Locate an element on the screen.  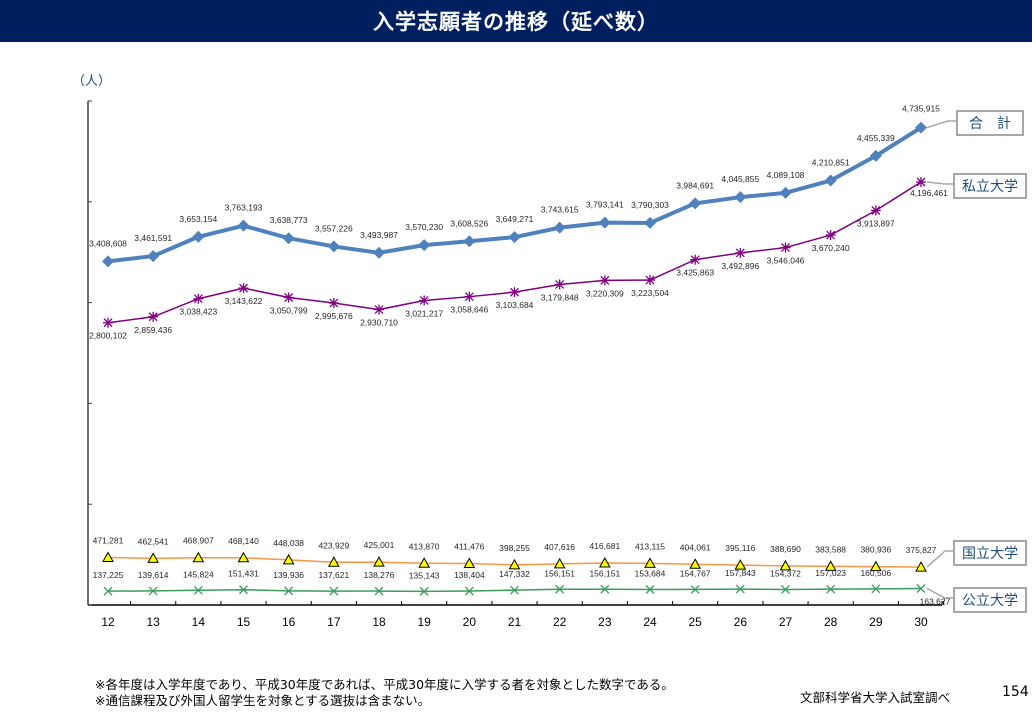
x-tick-label: 29 is located at coordinates (876, 622).